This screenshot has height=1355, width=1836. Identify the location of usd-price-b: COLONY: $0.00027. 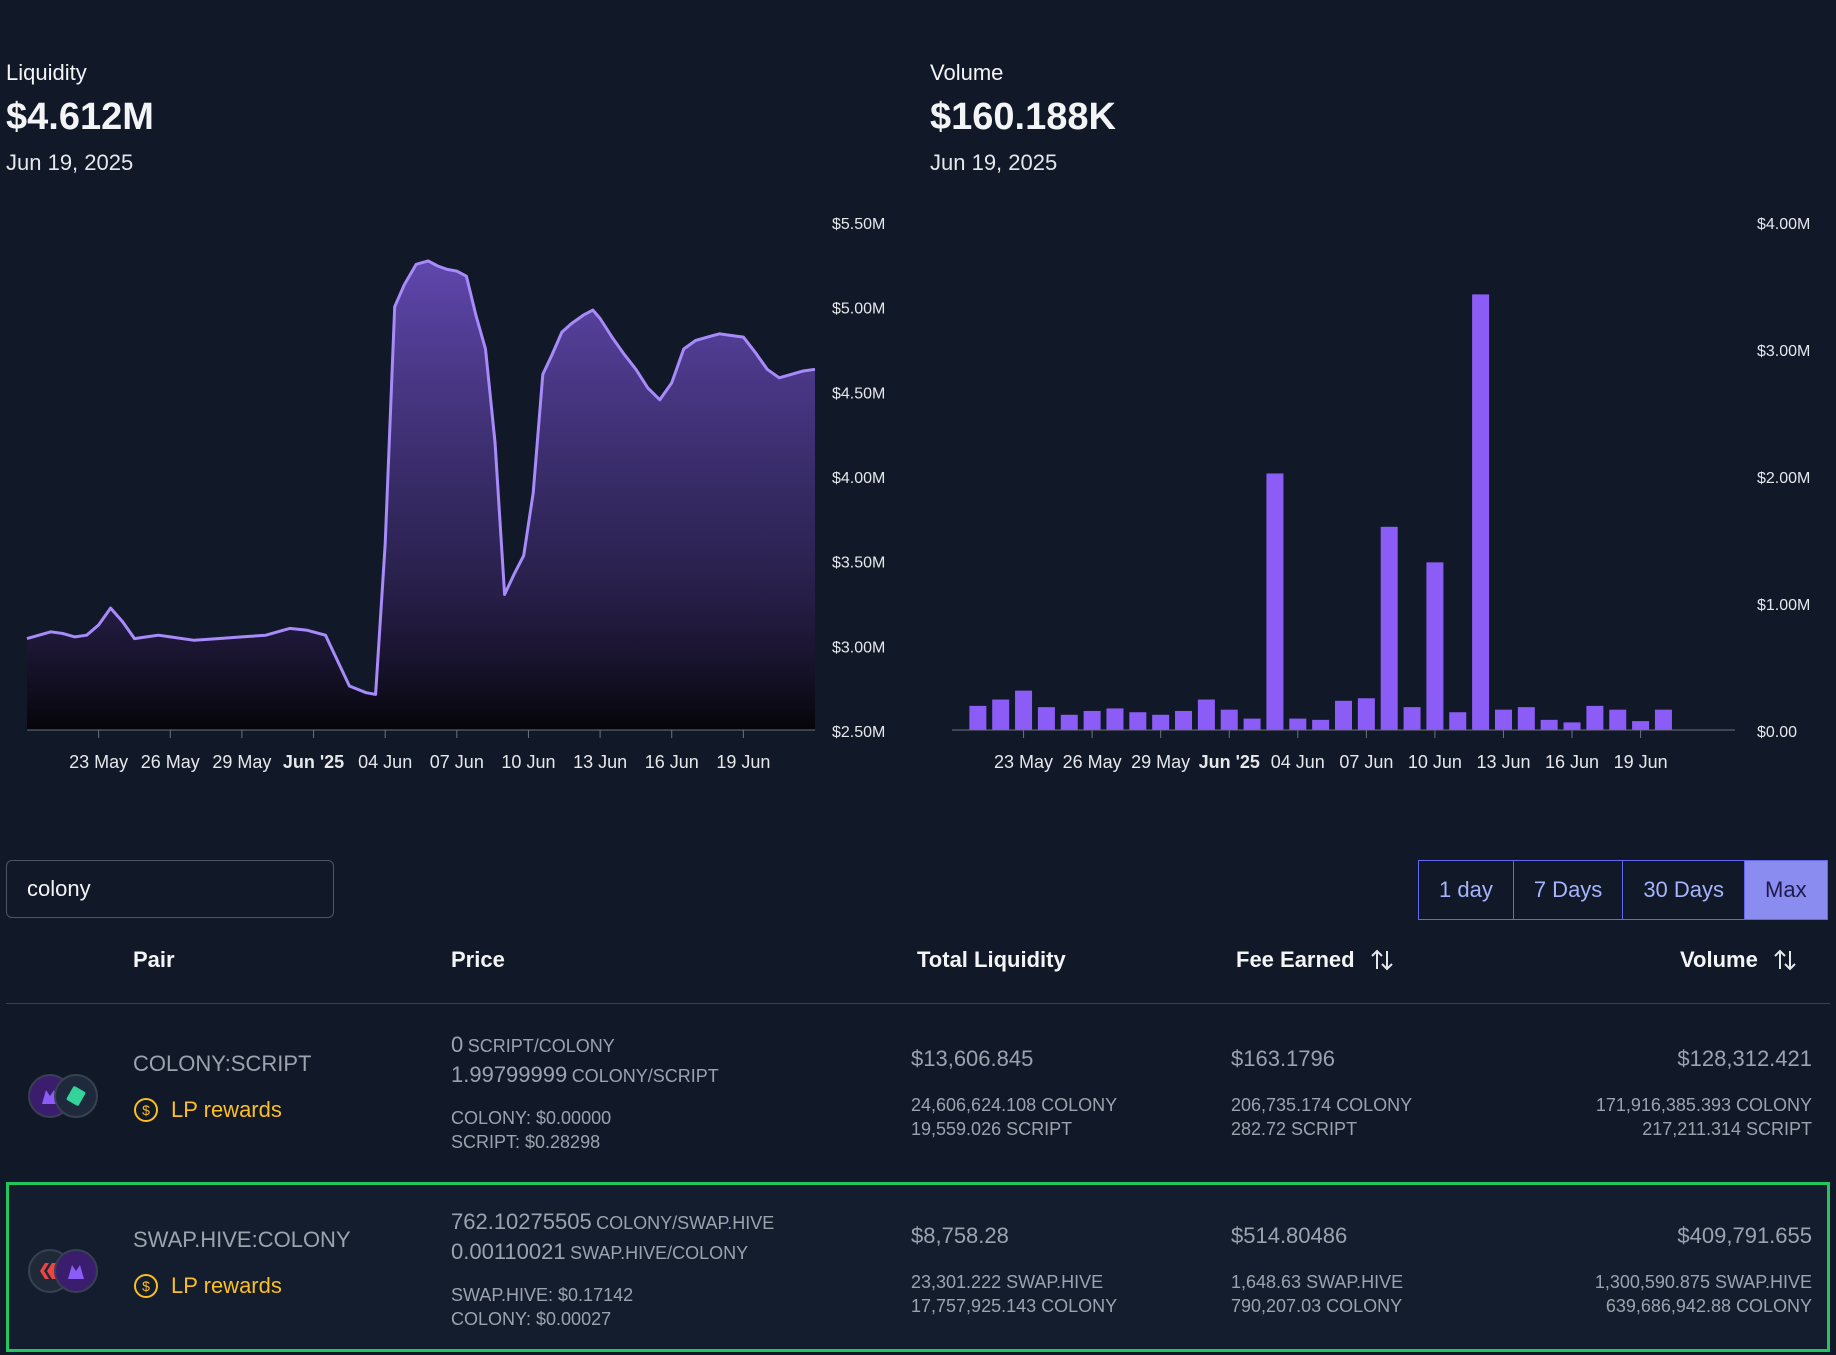
(531, 1319).